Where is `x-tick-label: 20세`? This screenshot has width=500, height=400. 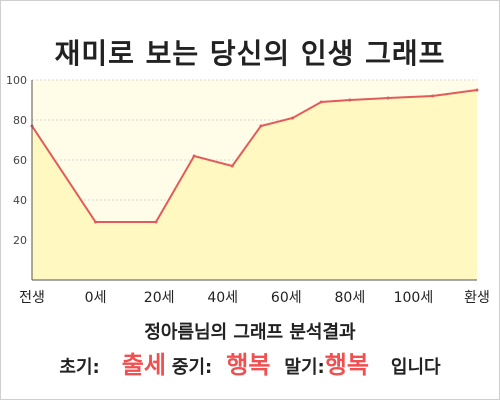
x-tick-label: 20세 is located at coordinates (159, 298).